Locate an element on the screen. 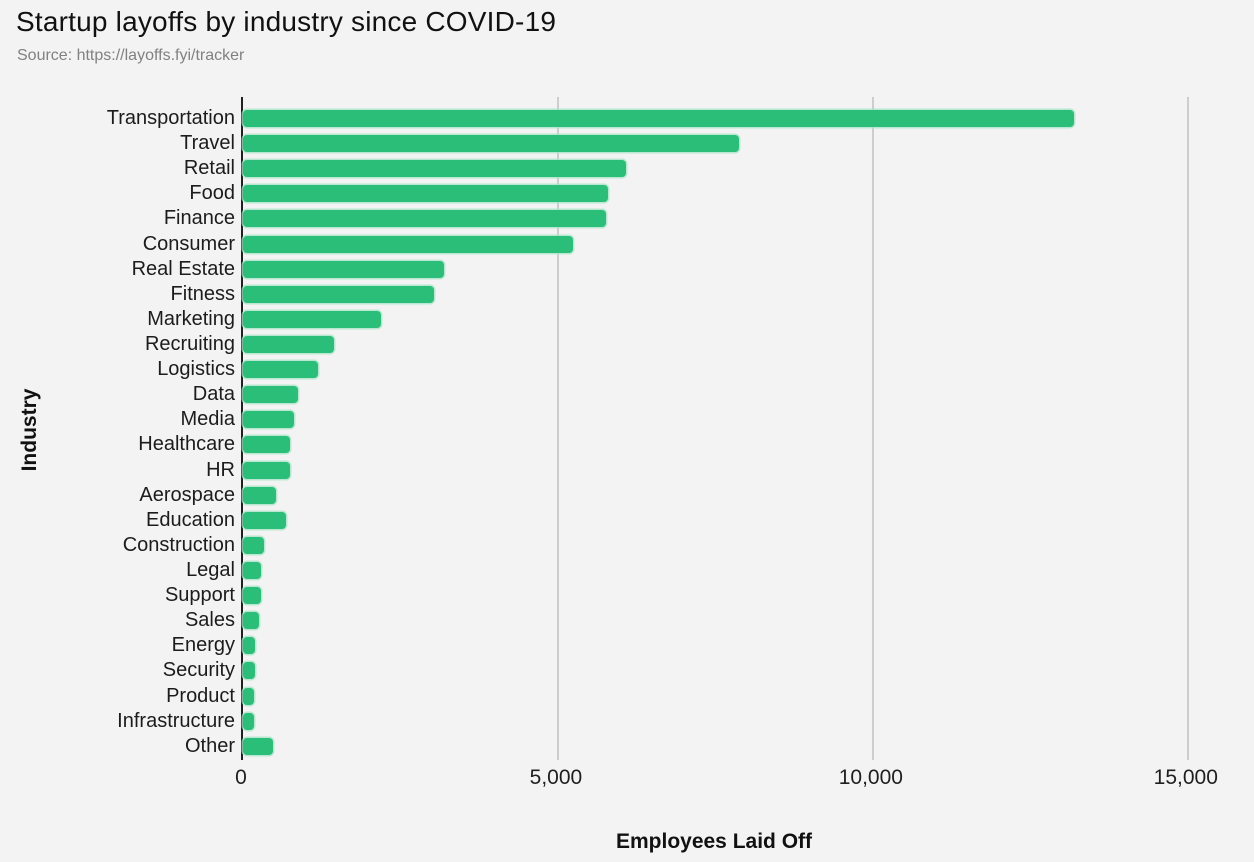 Image resolution: width=1254 pixels, height=862 pixels. bar-row: Security is located at coordinates (696, 670).